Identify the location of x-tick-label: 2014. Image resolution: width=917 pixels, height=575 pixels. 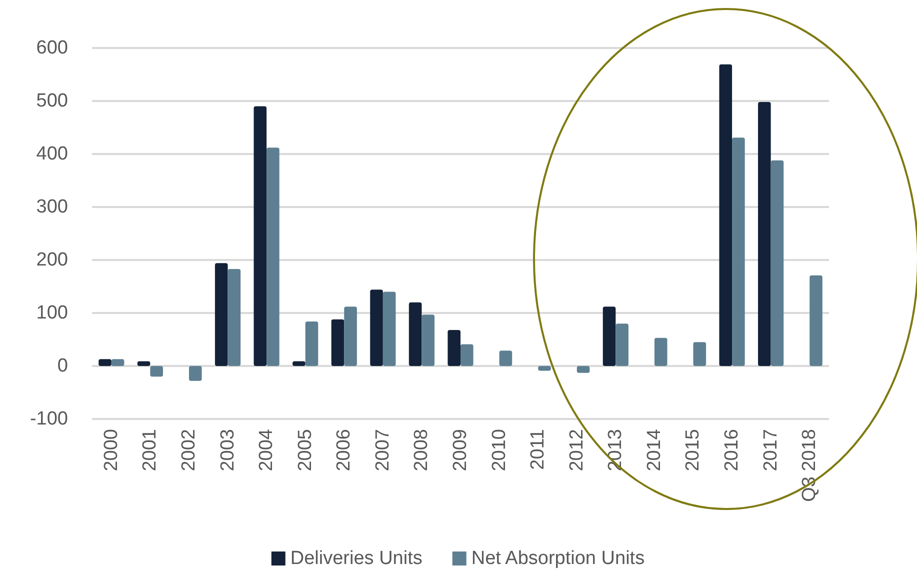
(654, 450).